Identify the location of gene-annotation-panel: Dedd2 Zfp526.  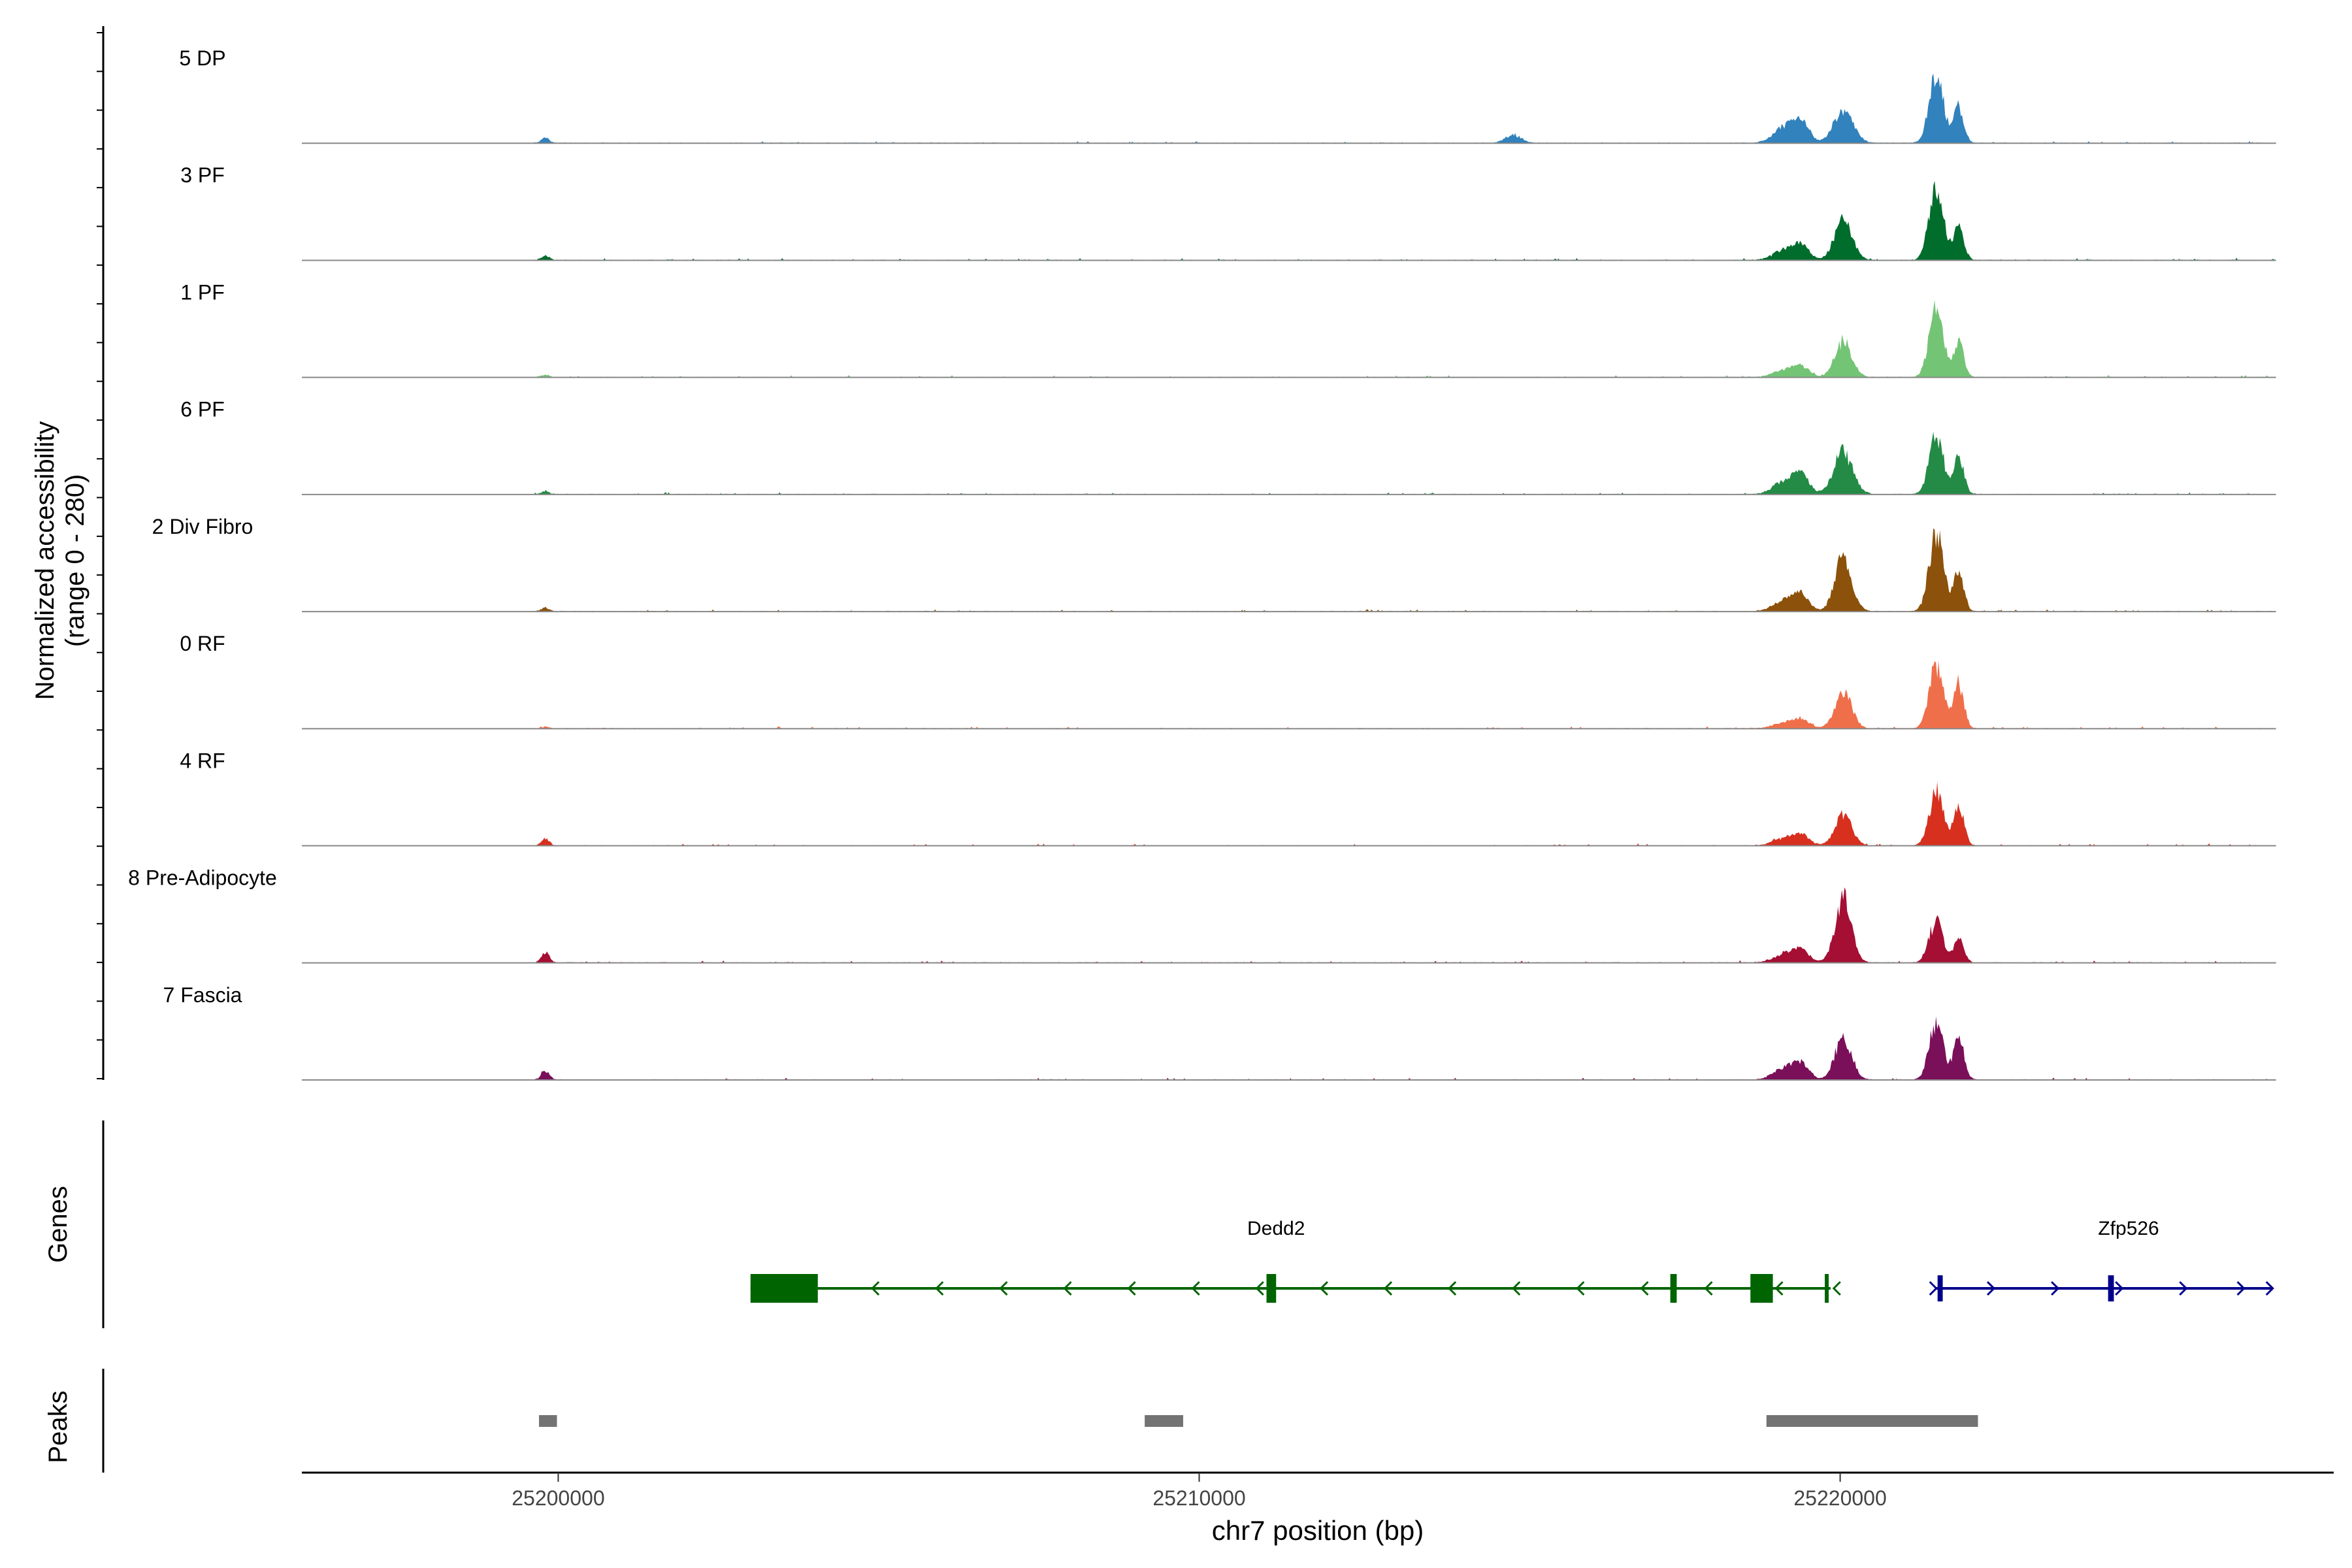
(1188, 1224).